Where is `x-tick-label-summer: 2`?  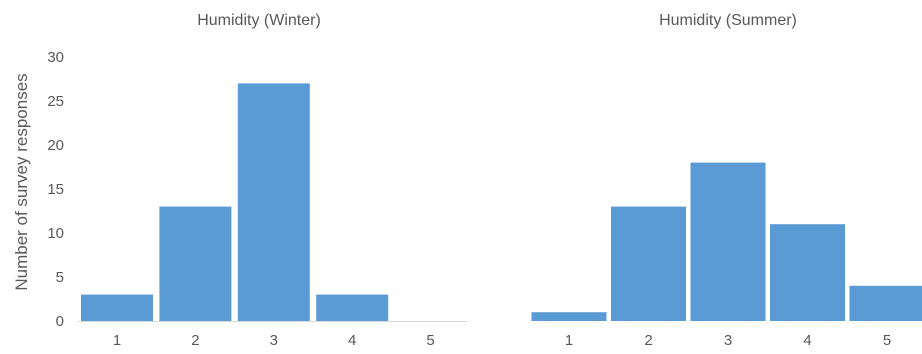
x-tick-label-summer: 2 is located at coordinates (648, 340).